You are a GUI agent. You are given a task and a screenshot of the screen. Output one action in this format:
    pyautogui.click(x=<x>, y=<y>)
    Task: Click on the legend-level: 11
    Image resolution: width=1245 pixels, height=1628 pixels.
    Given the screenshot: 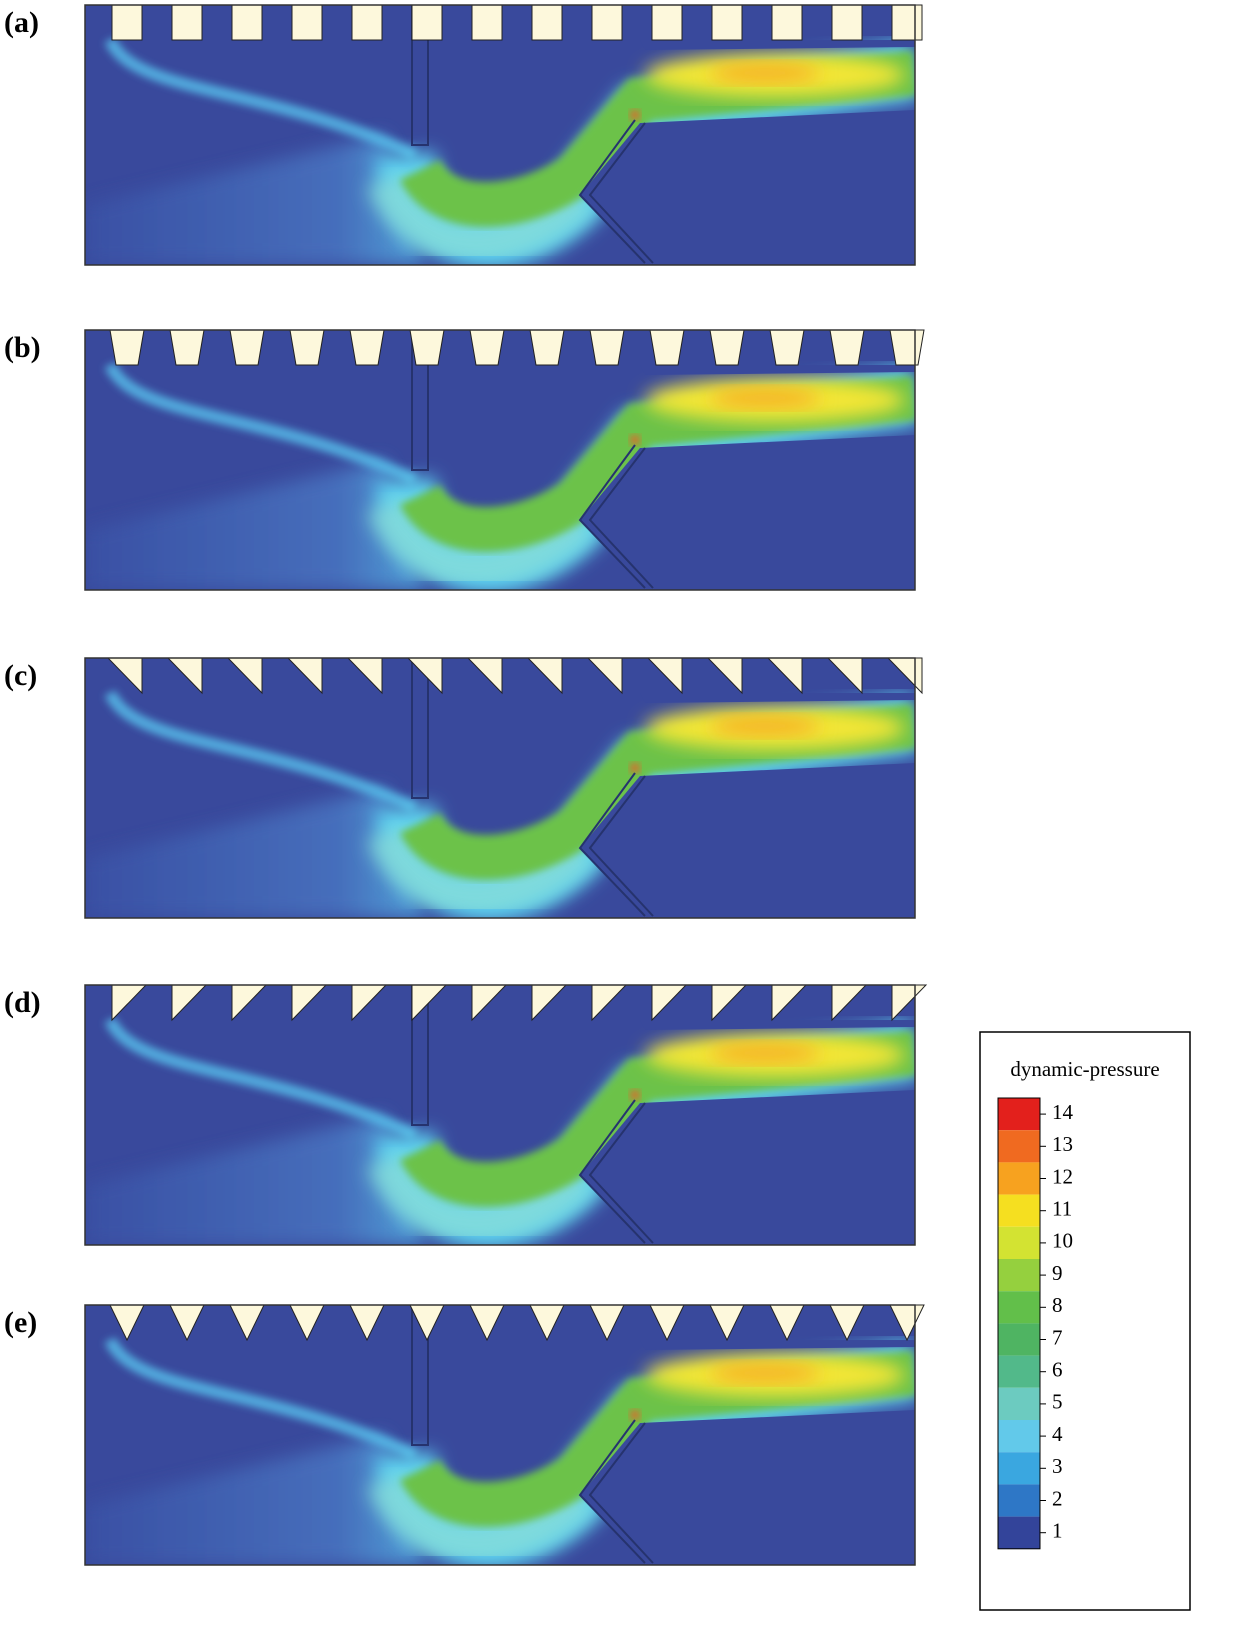 What is the action you would take?
    pyautogui.click(x=1062, y=1209)
    